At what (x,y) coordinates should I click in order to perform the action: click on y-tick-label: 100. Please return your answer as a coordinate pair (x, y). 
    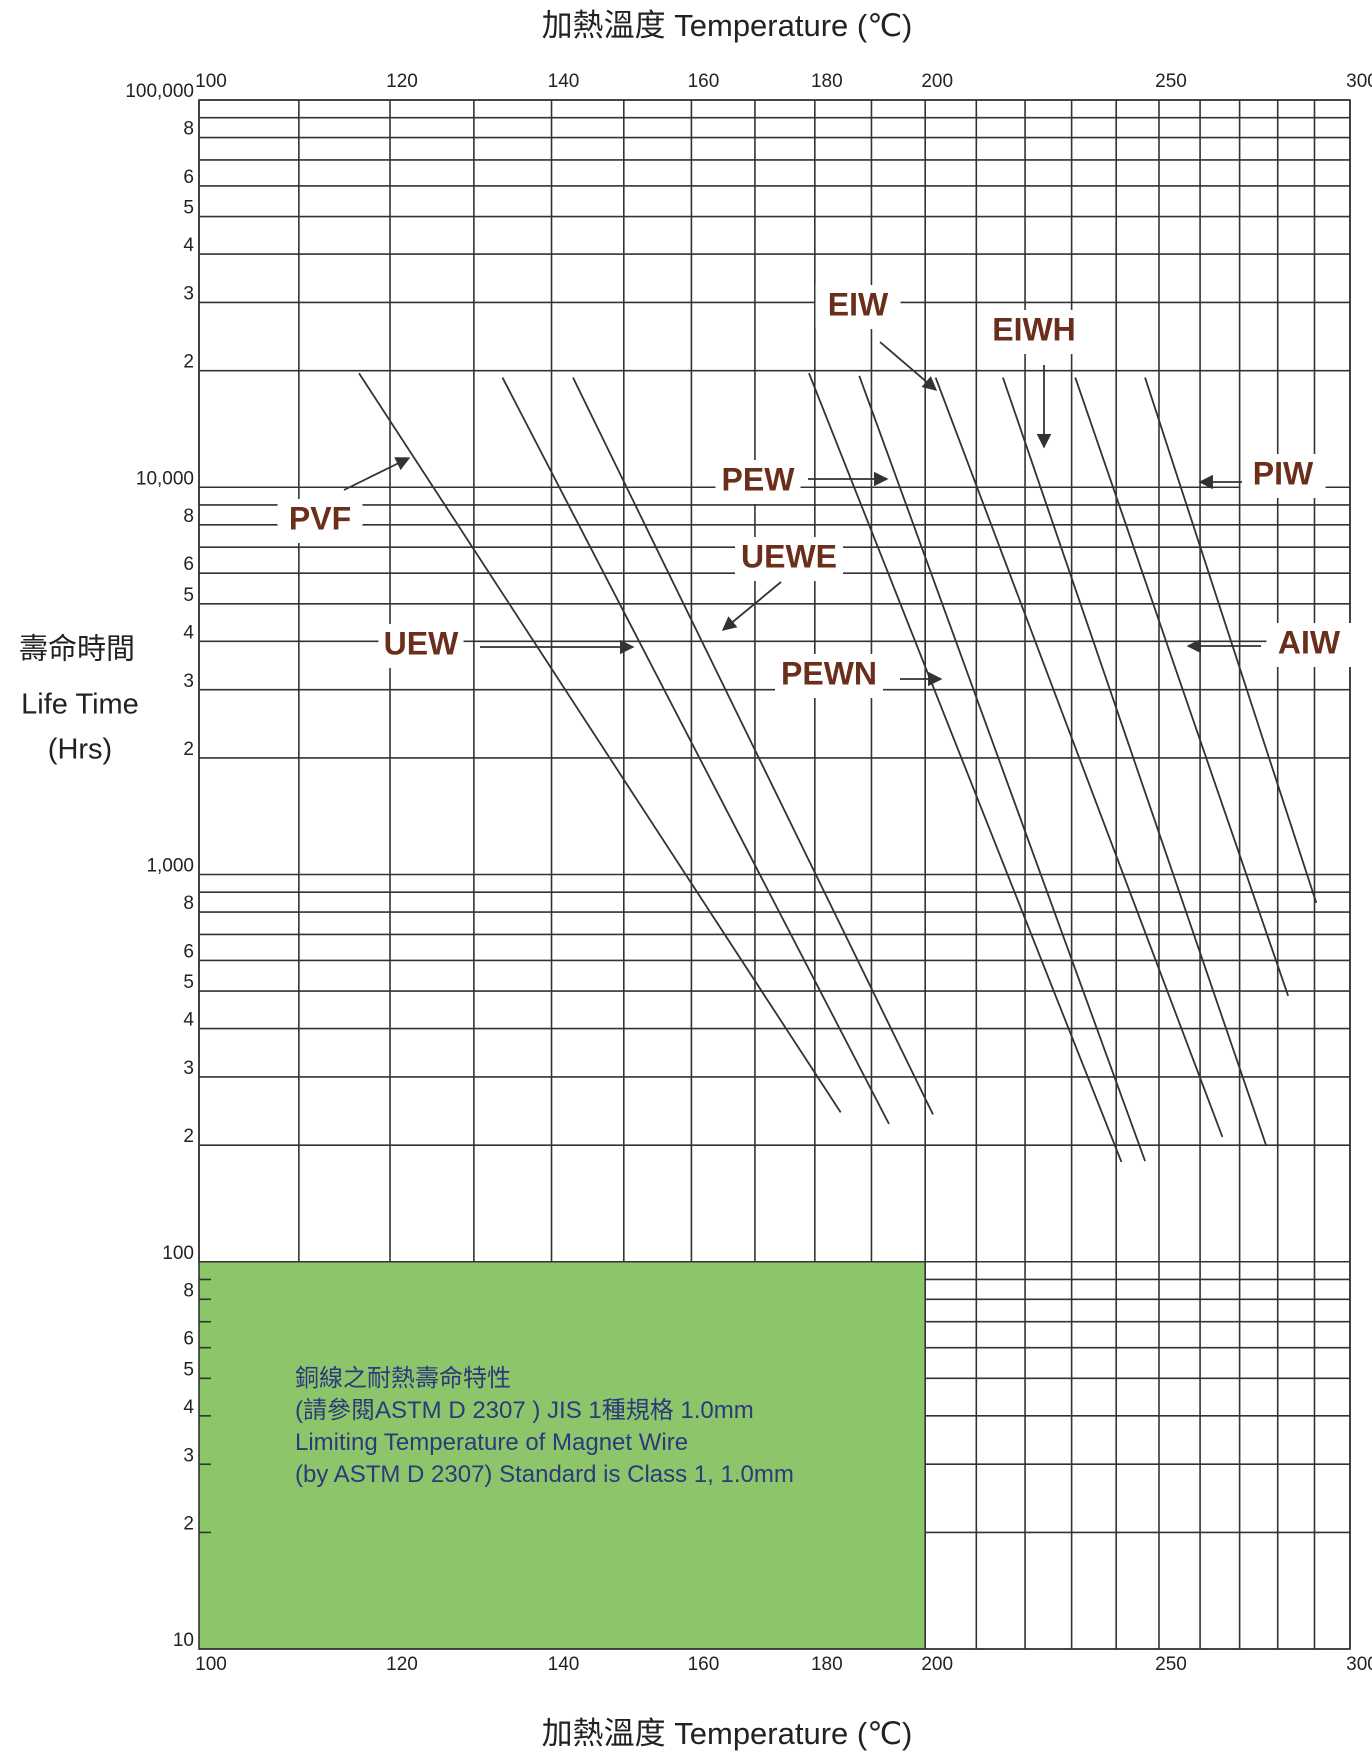
    Looking at the image, I should click on (178, 1253).